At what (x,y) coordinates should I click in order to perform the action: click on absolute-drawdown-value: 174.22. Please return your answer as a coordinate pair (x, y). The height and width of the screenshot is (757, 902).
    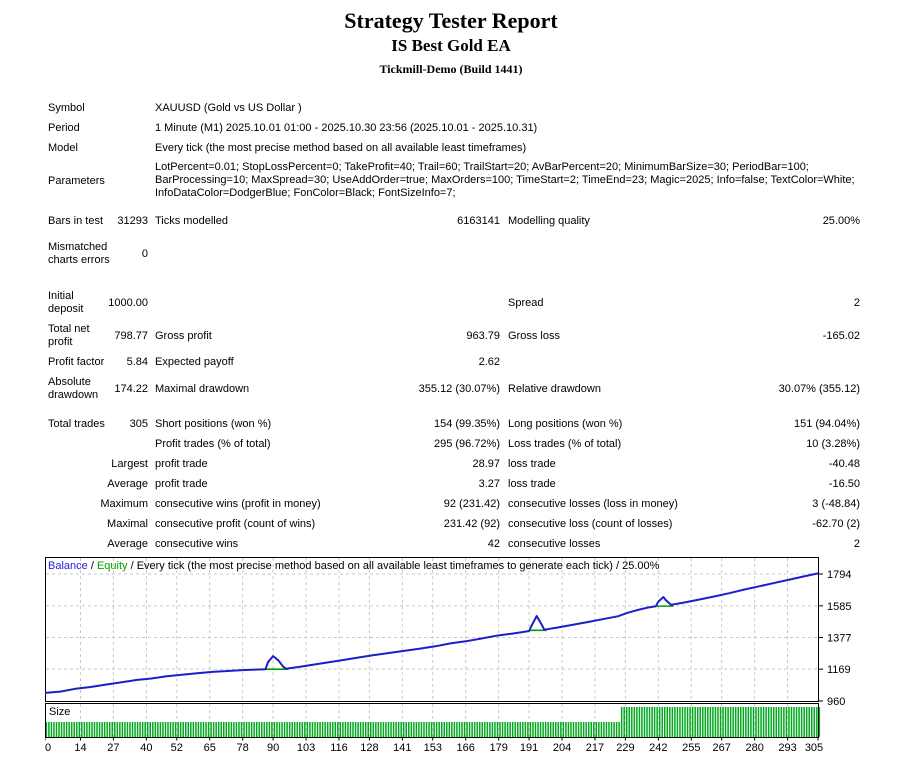
    Looking at the image, I should click on (131, 389).